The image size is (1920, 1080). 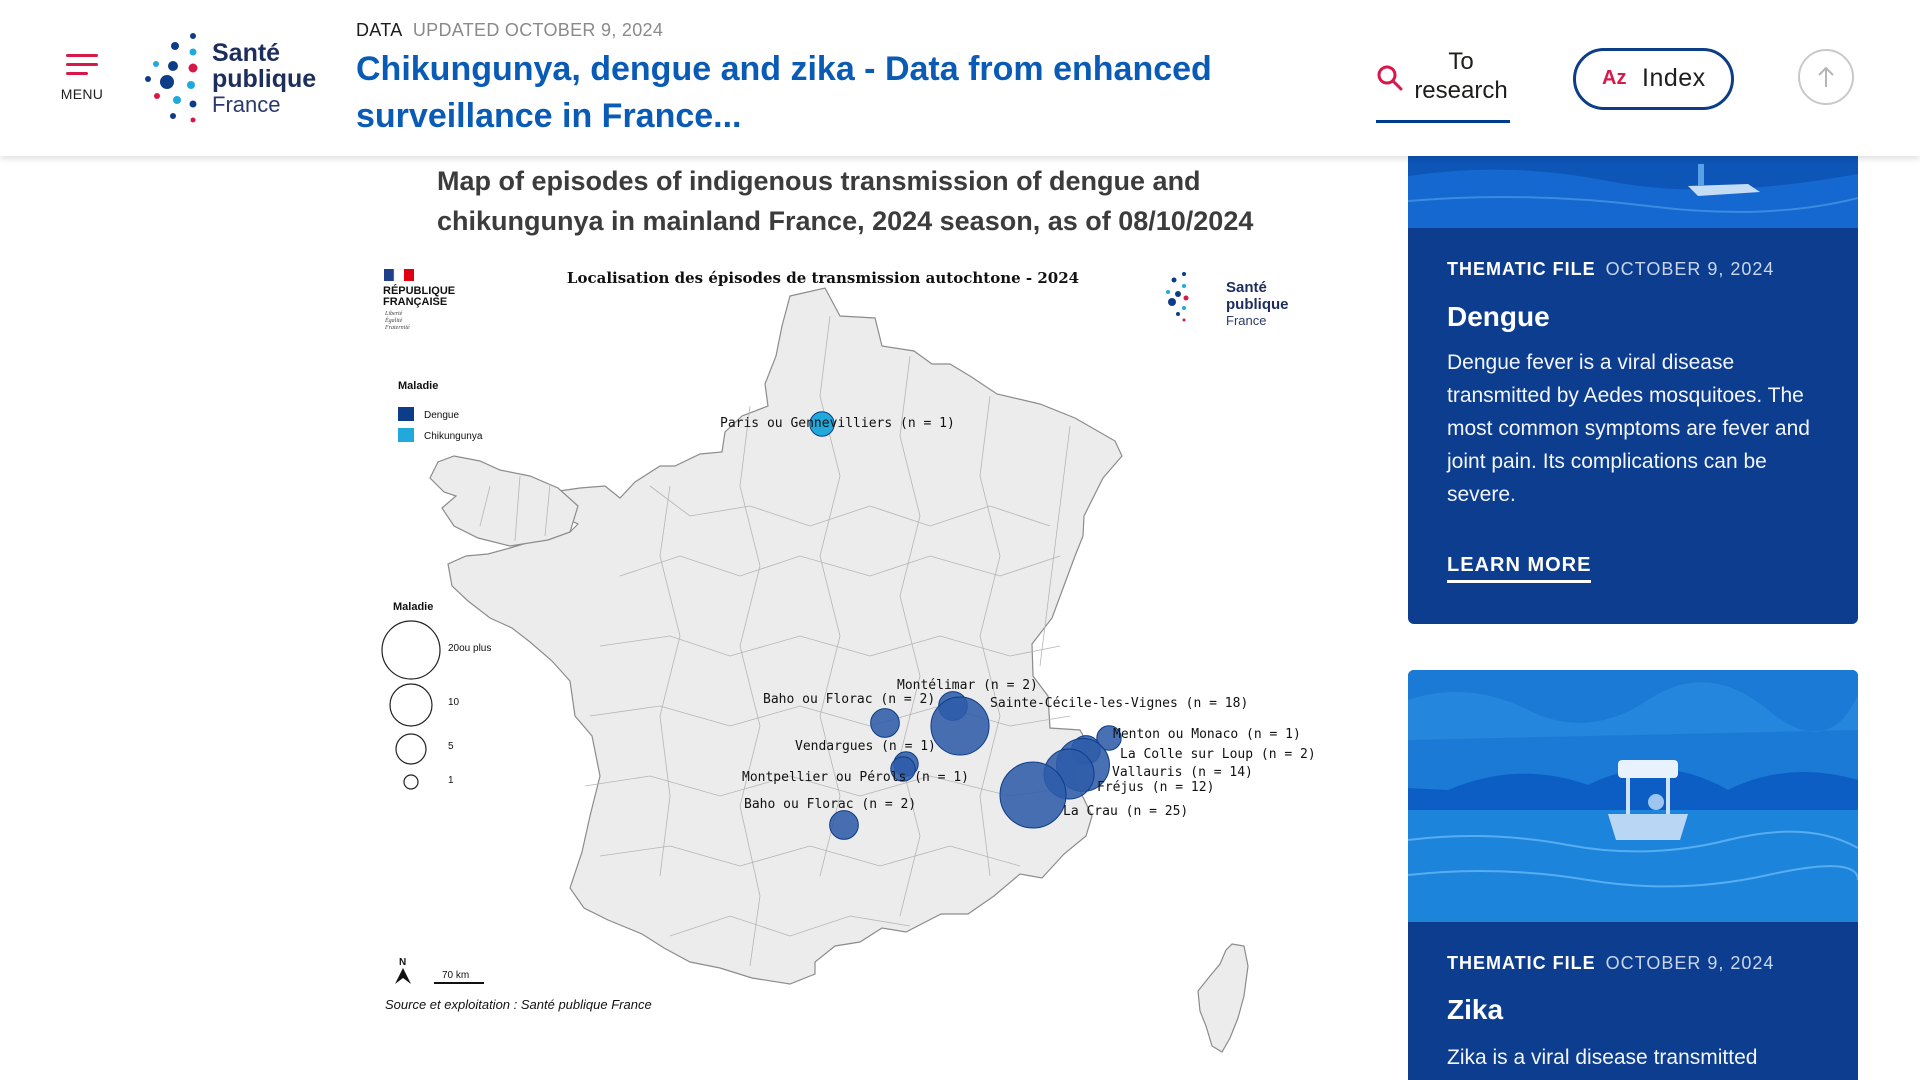 What do you see at coordinates (469, 648) in the screenshot?
I see `size-legend-20: 20ou plus` at bounding box center [469, 648].